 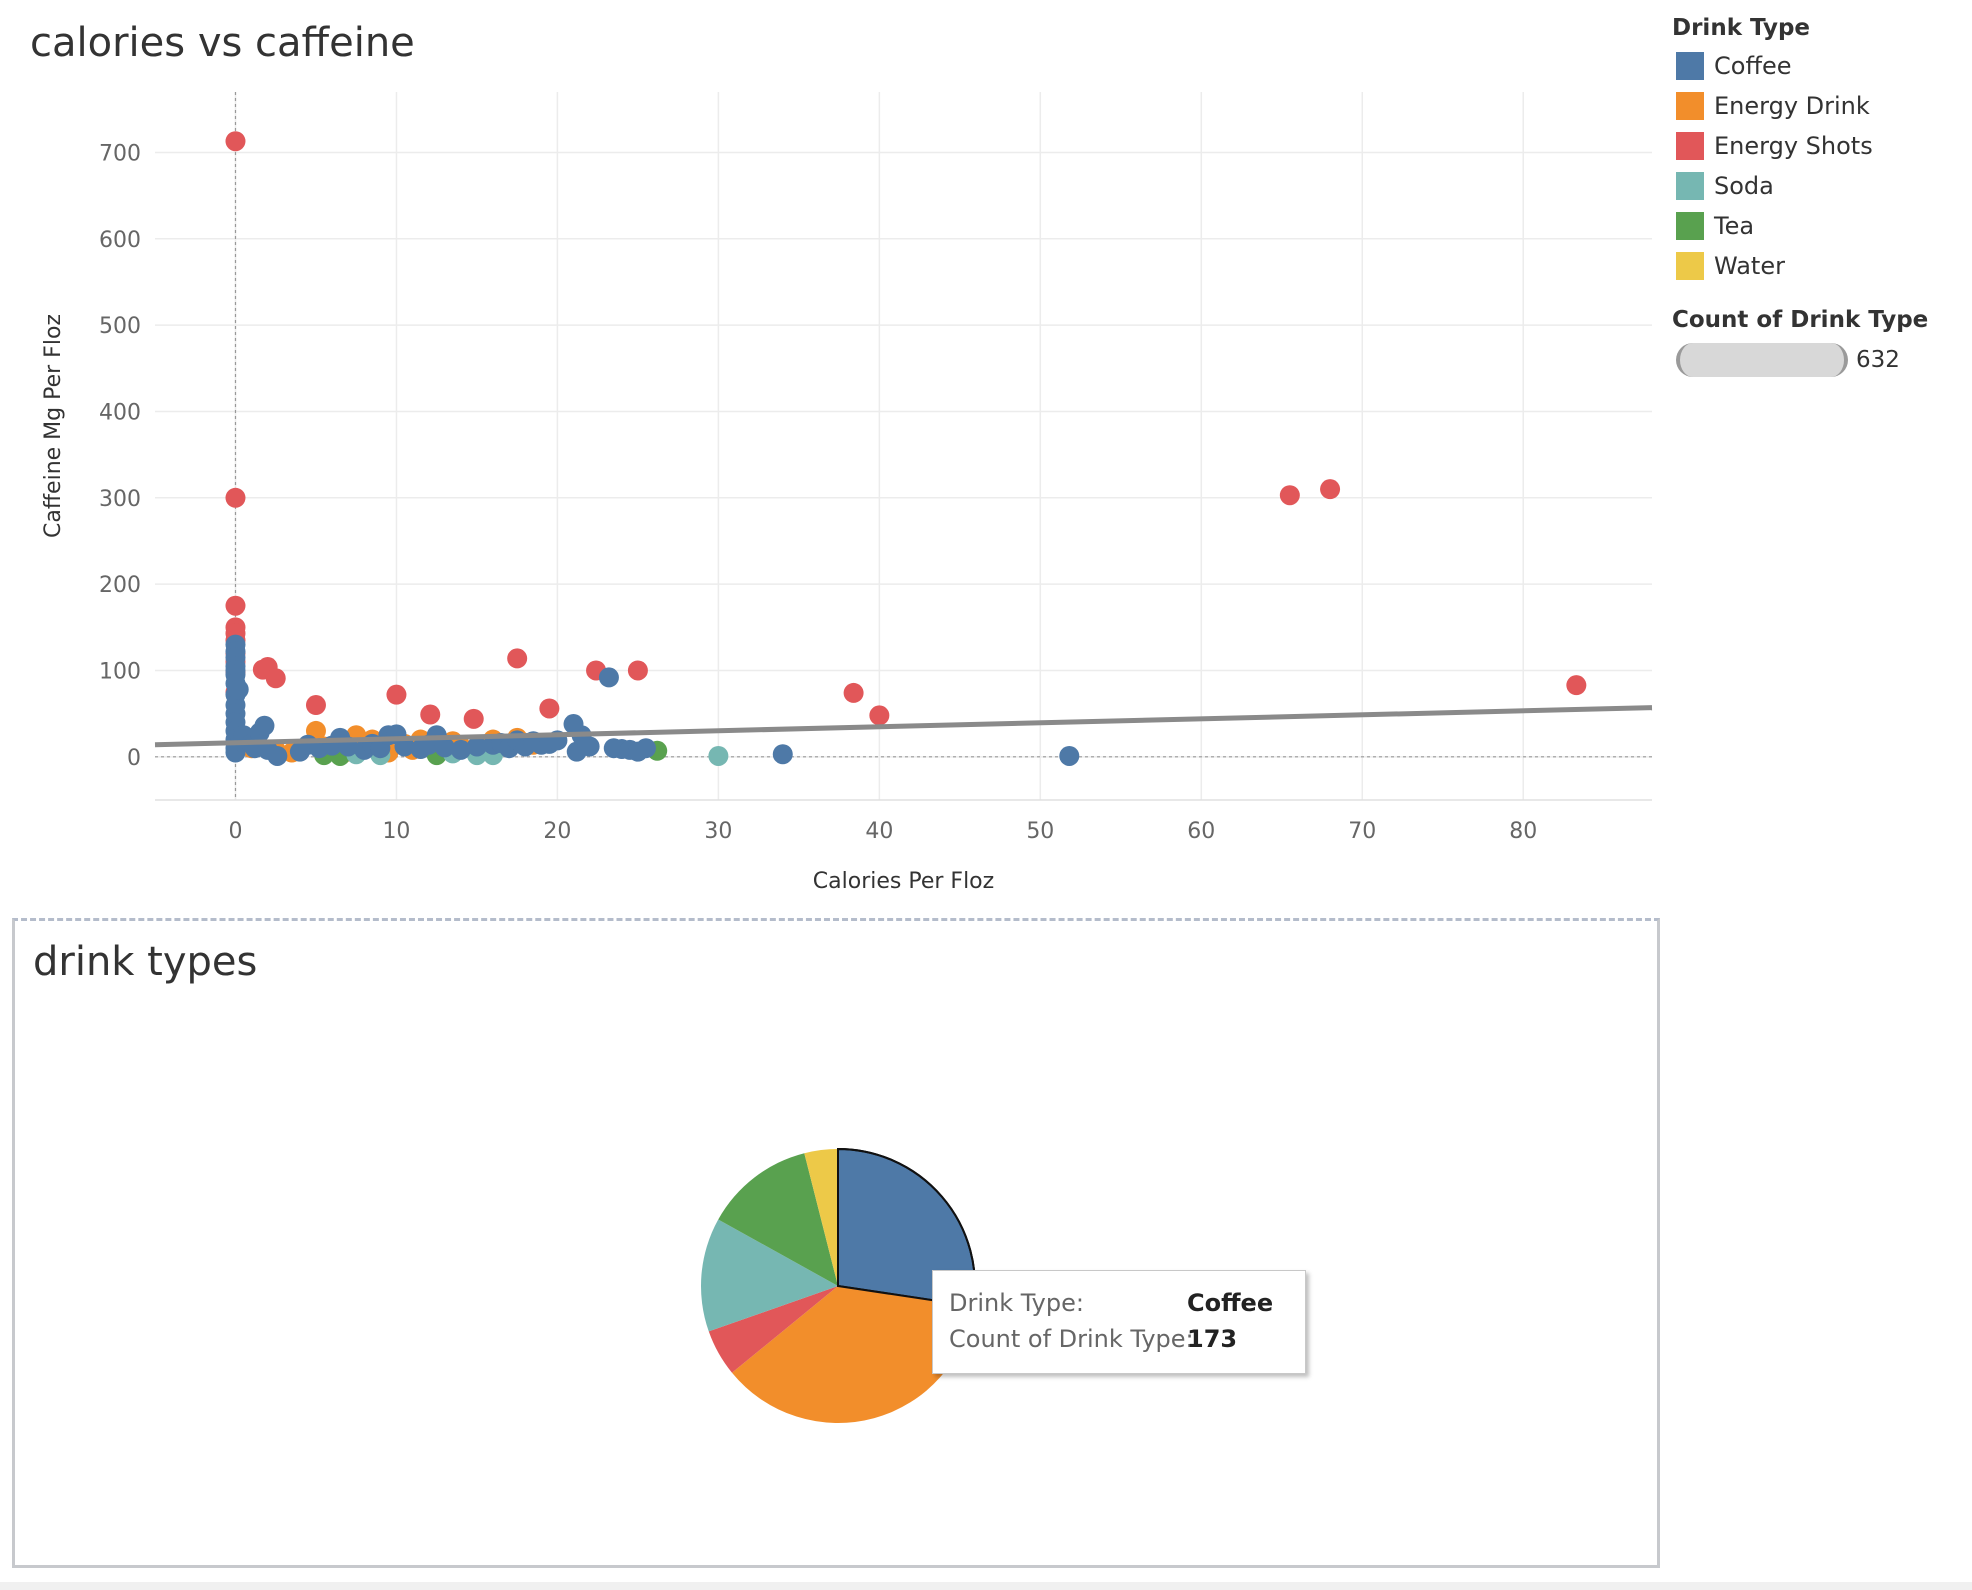 I want to click on y-tick-label: 700, so click(x=120, y=153).